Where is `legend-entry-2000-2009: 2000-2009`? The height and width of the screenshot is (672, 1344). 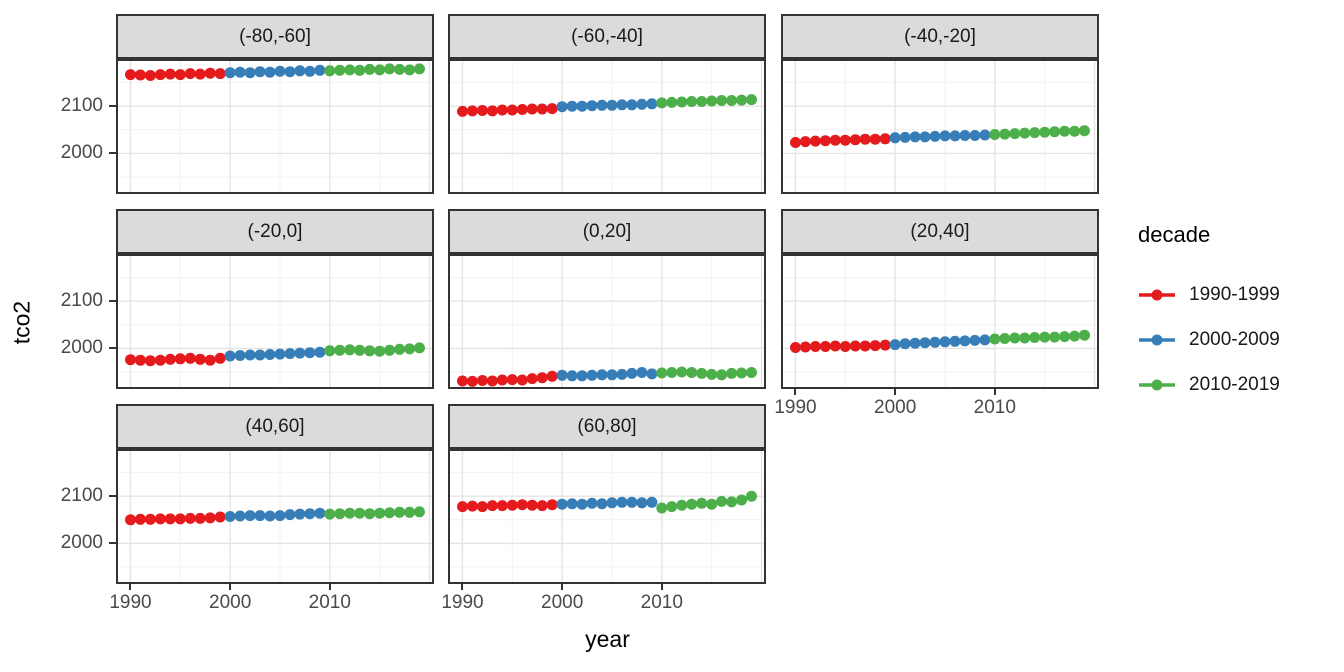
legend-entry-2000-2009: 2000-2009 is located at coordinates (1238, 339).